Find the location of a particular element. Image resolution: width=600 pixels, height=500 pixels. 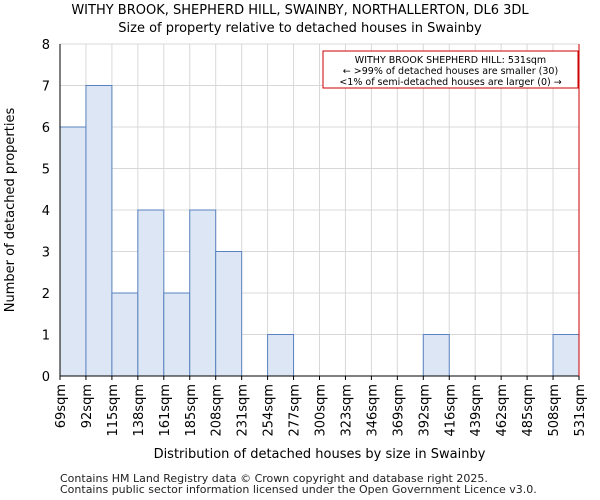

x-tick-label: 485sqm is located at coordinates (528, 410).